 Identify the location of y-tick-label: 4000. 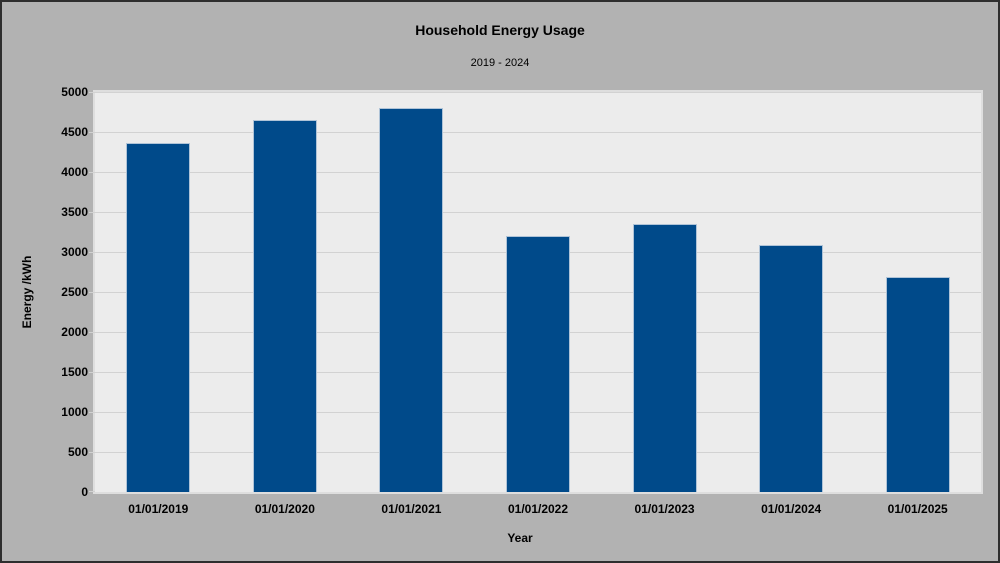
(74, 172).